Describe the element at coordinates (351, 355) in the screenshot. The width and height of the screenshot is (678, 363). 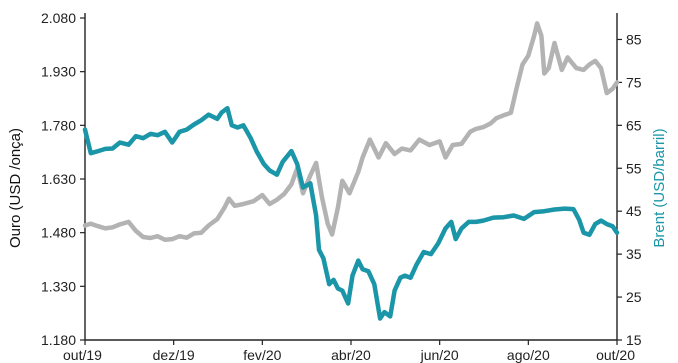
I see `x-tick-label: abr/20` at that location.